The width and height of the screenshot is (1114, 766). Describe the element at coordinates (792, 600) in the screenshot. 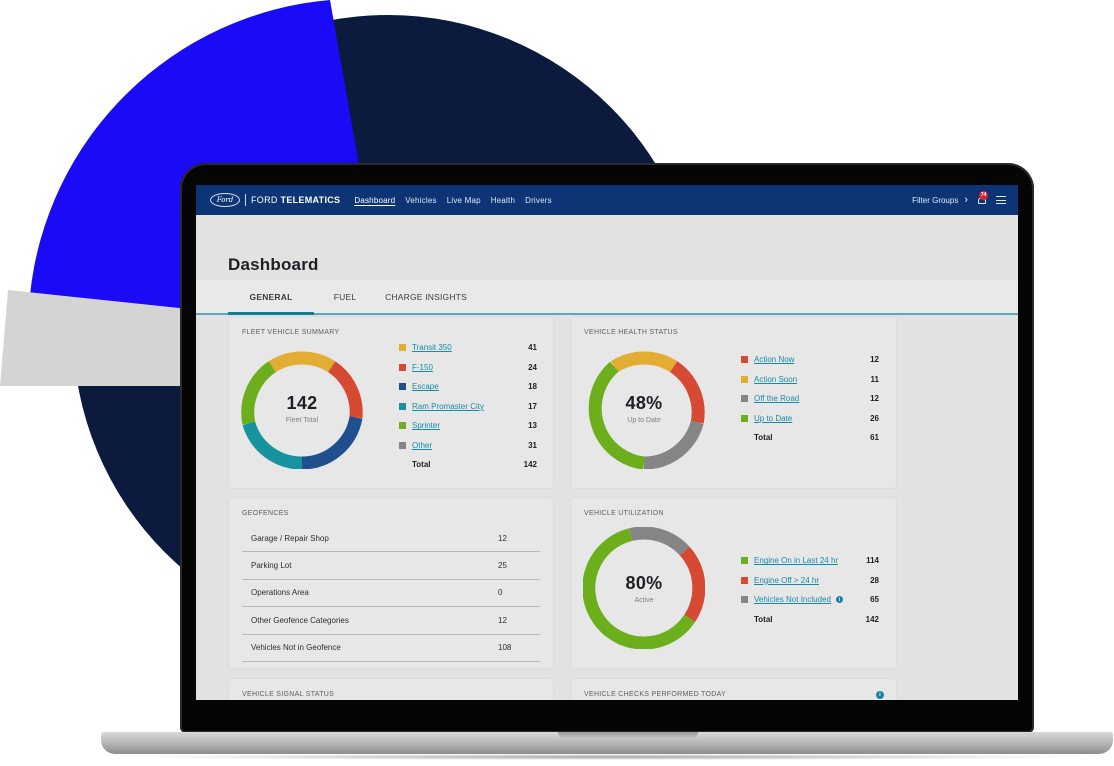

I see `legend-link-vehicles-not-included: Vehicles Not Included` at that location.